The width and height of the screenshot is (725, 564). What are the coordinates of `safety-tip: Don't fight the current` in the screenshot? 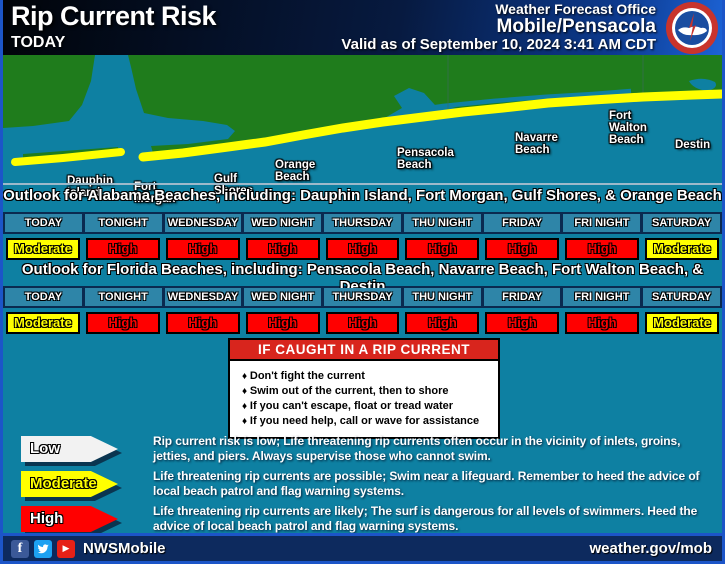 It's located at (366, 376).